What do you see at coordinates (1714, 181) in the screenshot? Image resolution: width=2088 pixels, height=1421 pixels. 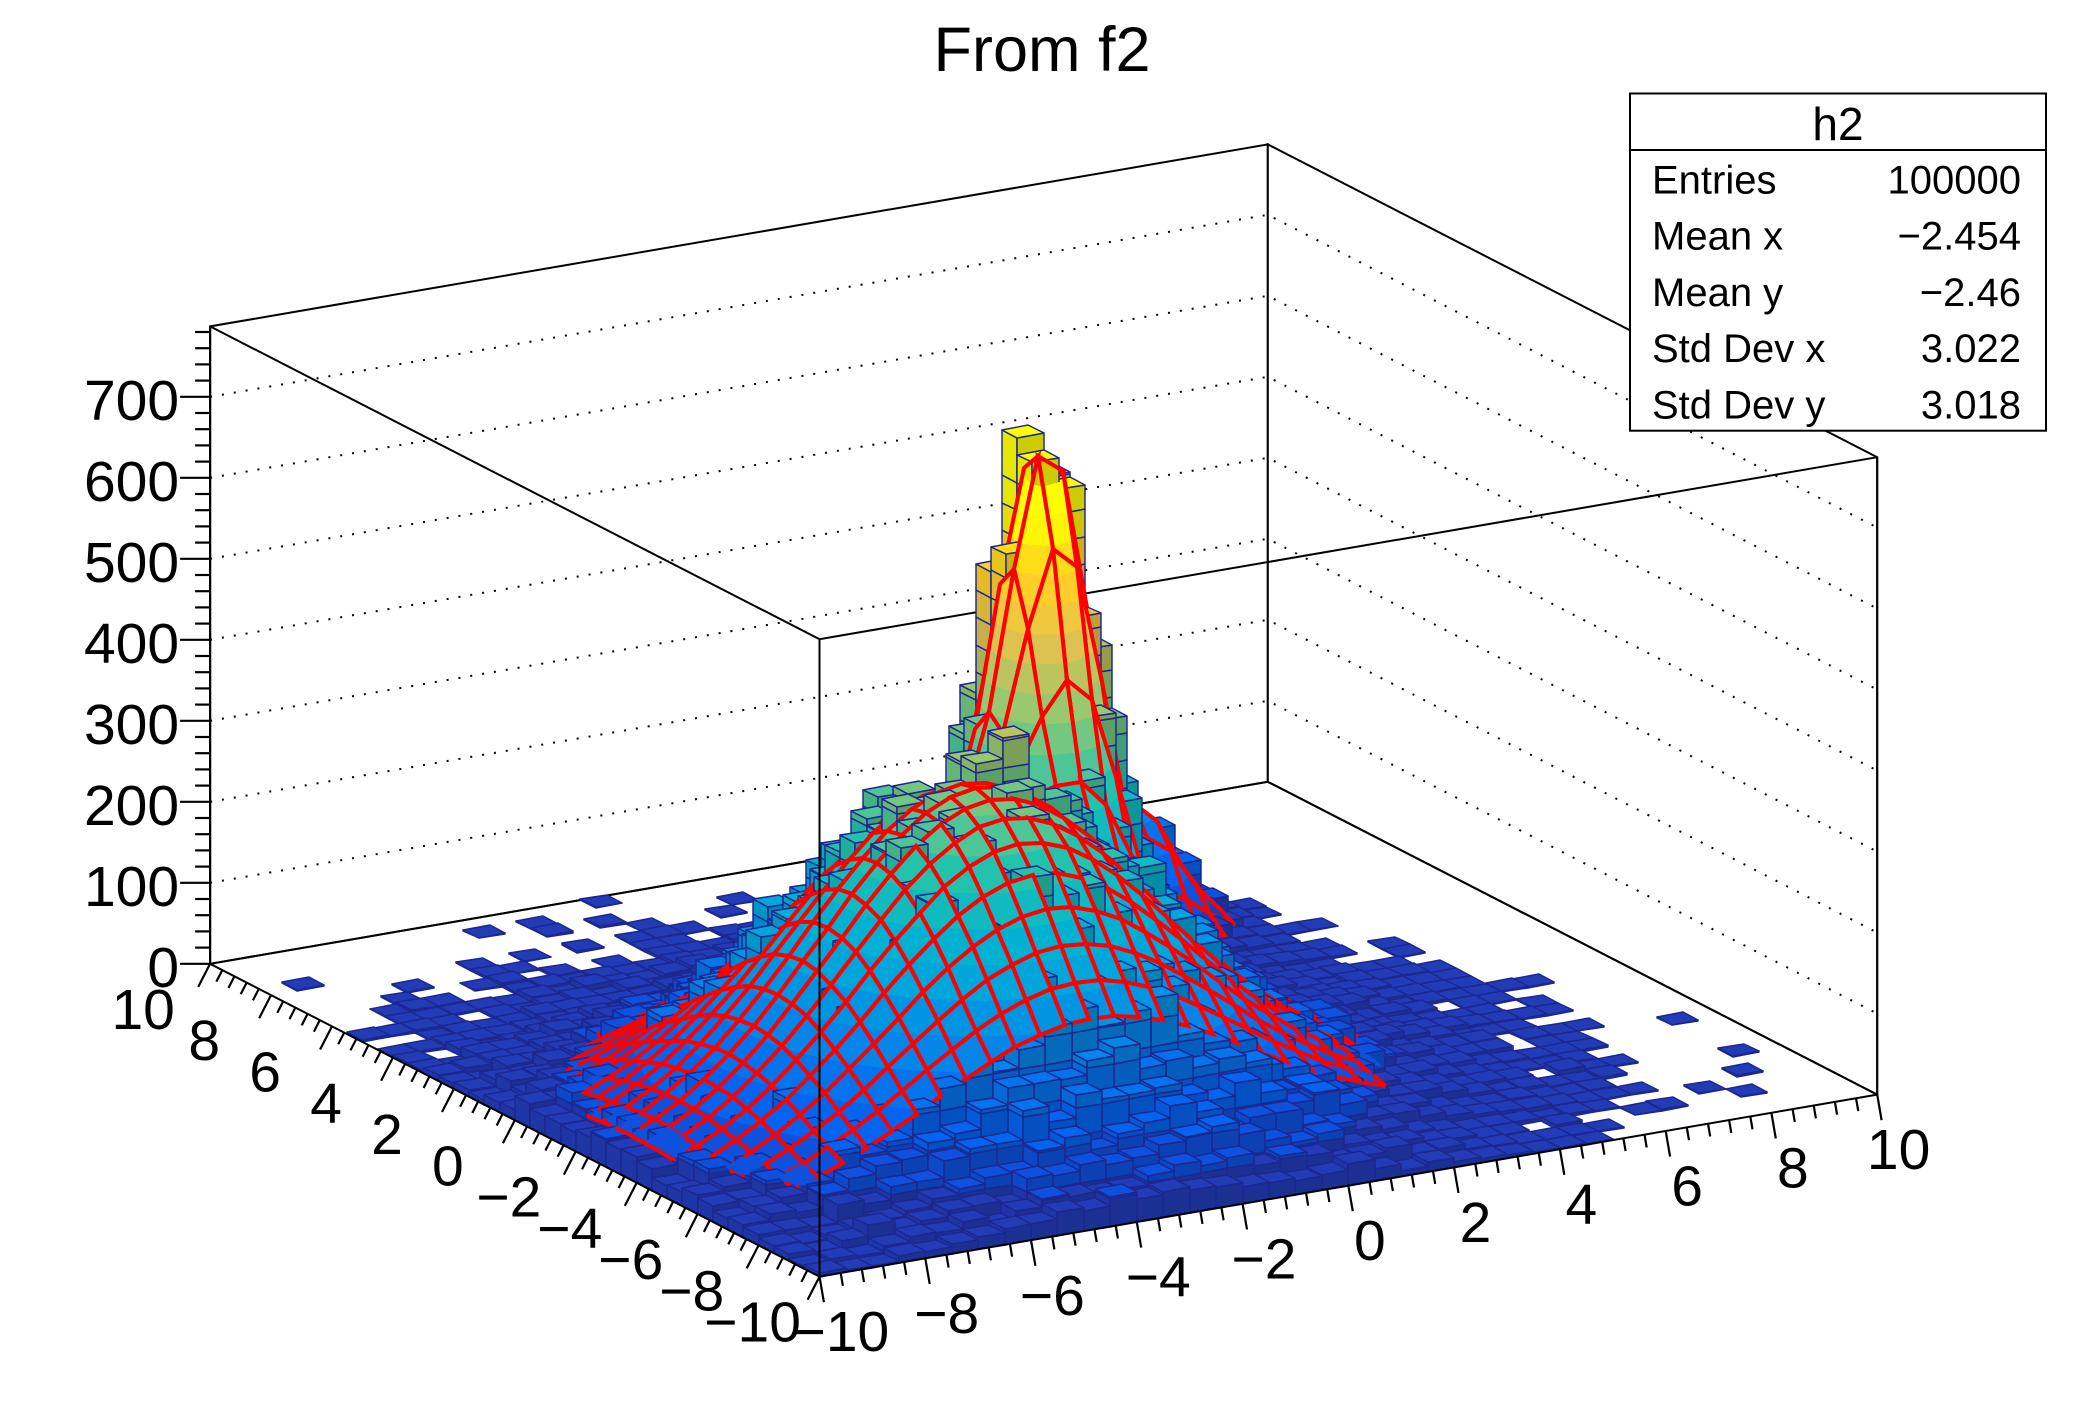 I see `svg-text: Entries` at bounding box center [1714, 181].